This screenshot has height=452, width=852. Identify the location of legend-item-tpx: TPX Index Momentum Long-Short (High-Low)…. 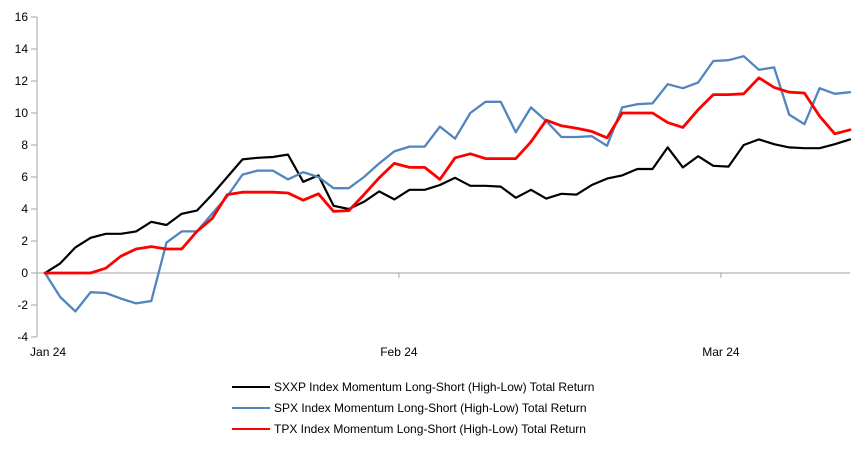
(413, 428).